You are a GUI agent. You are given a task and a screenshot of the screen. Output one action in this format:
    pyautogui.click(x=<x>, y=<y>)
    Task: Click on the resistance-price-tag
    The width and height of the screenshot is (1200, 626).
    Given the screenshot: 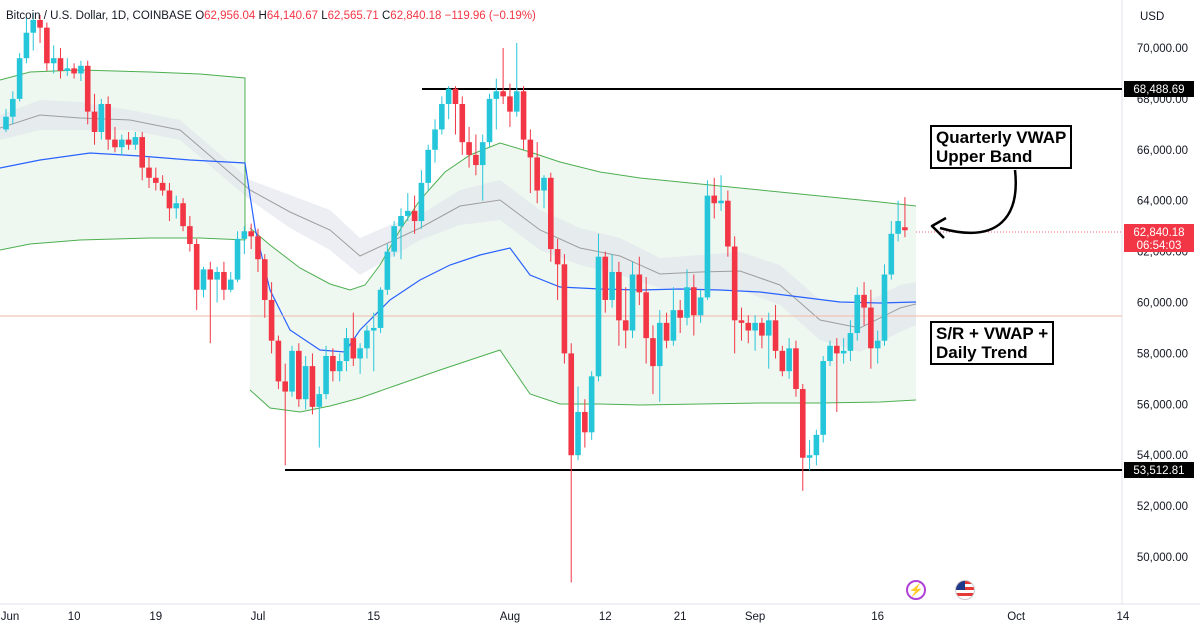 What is the action you would take?
    pyautogui.click(x=1159, y=89)
    